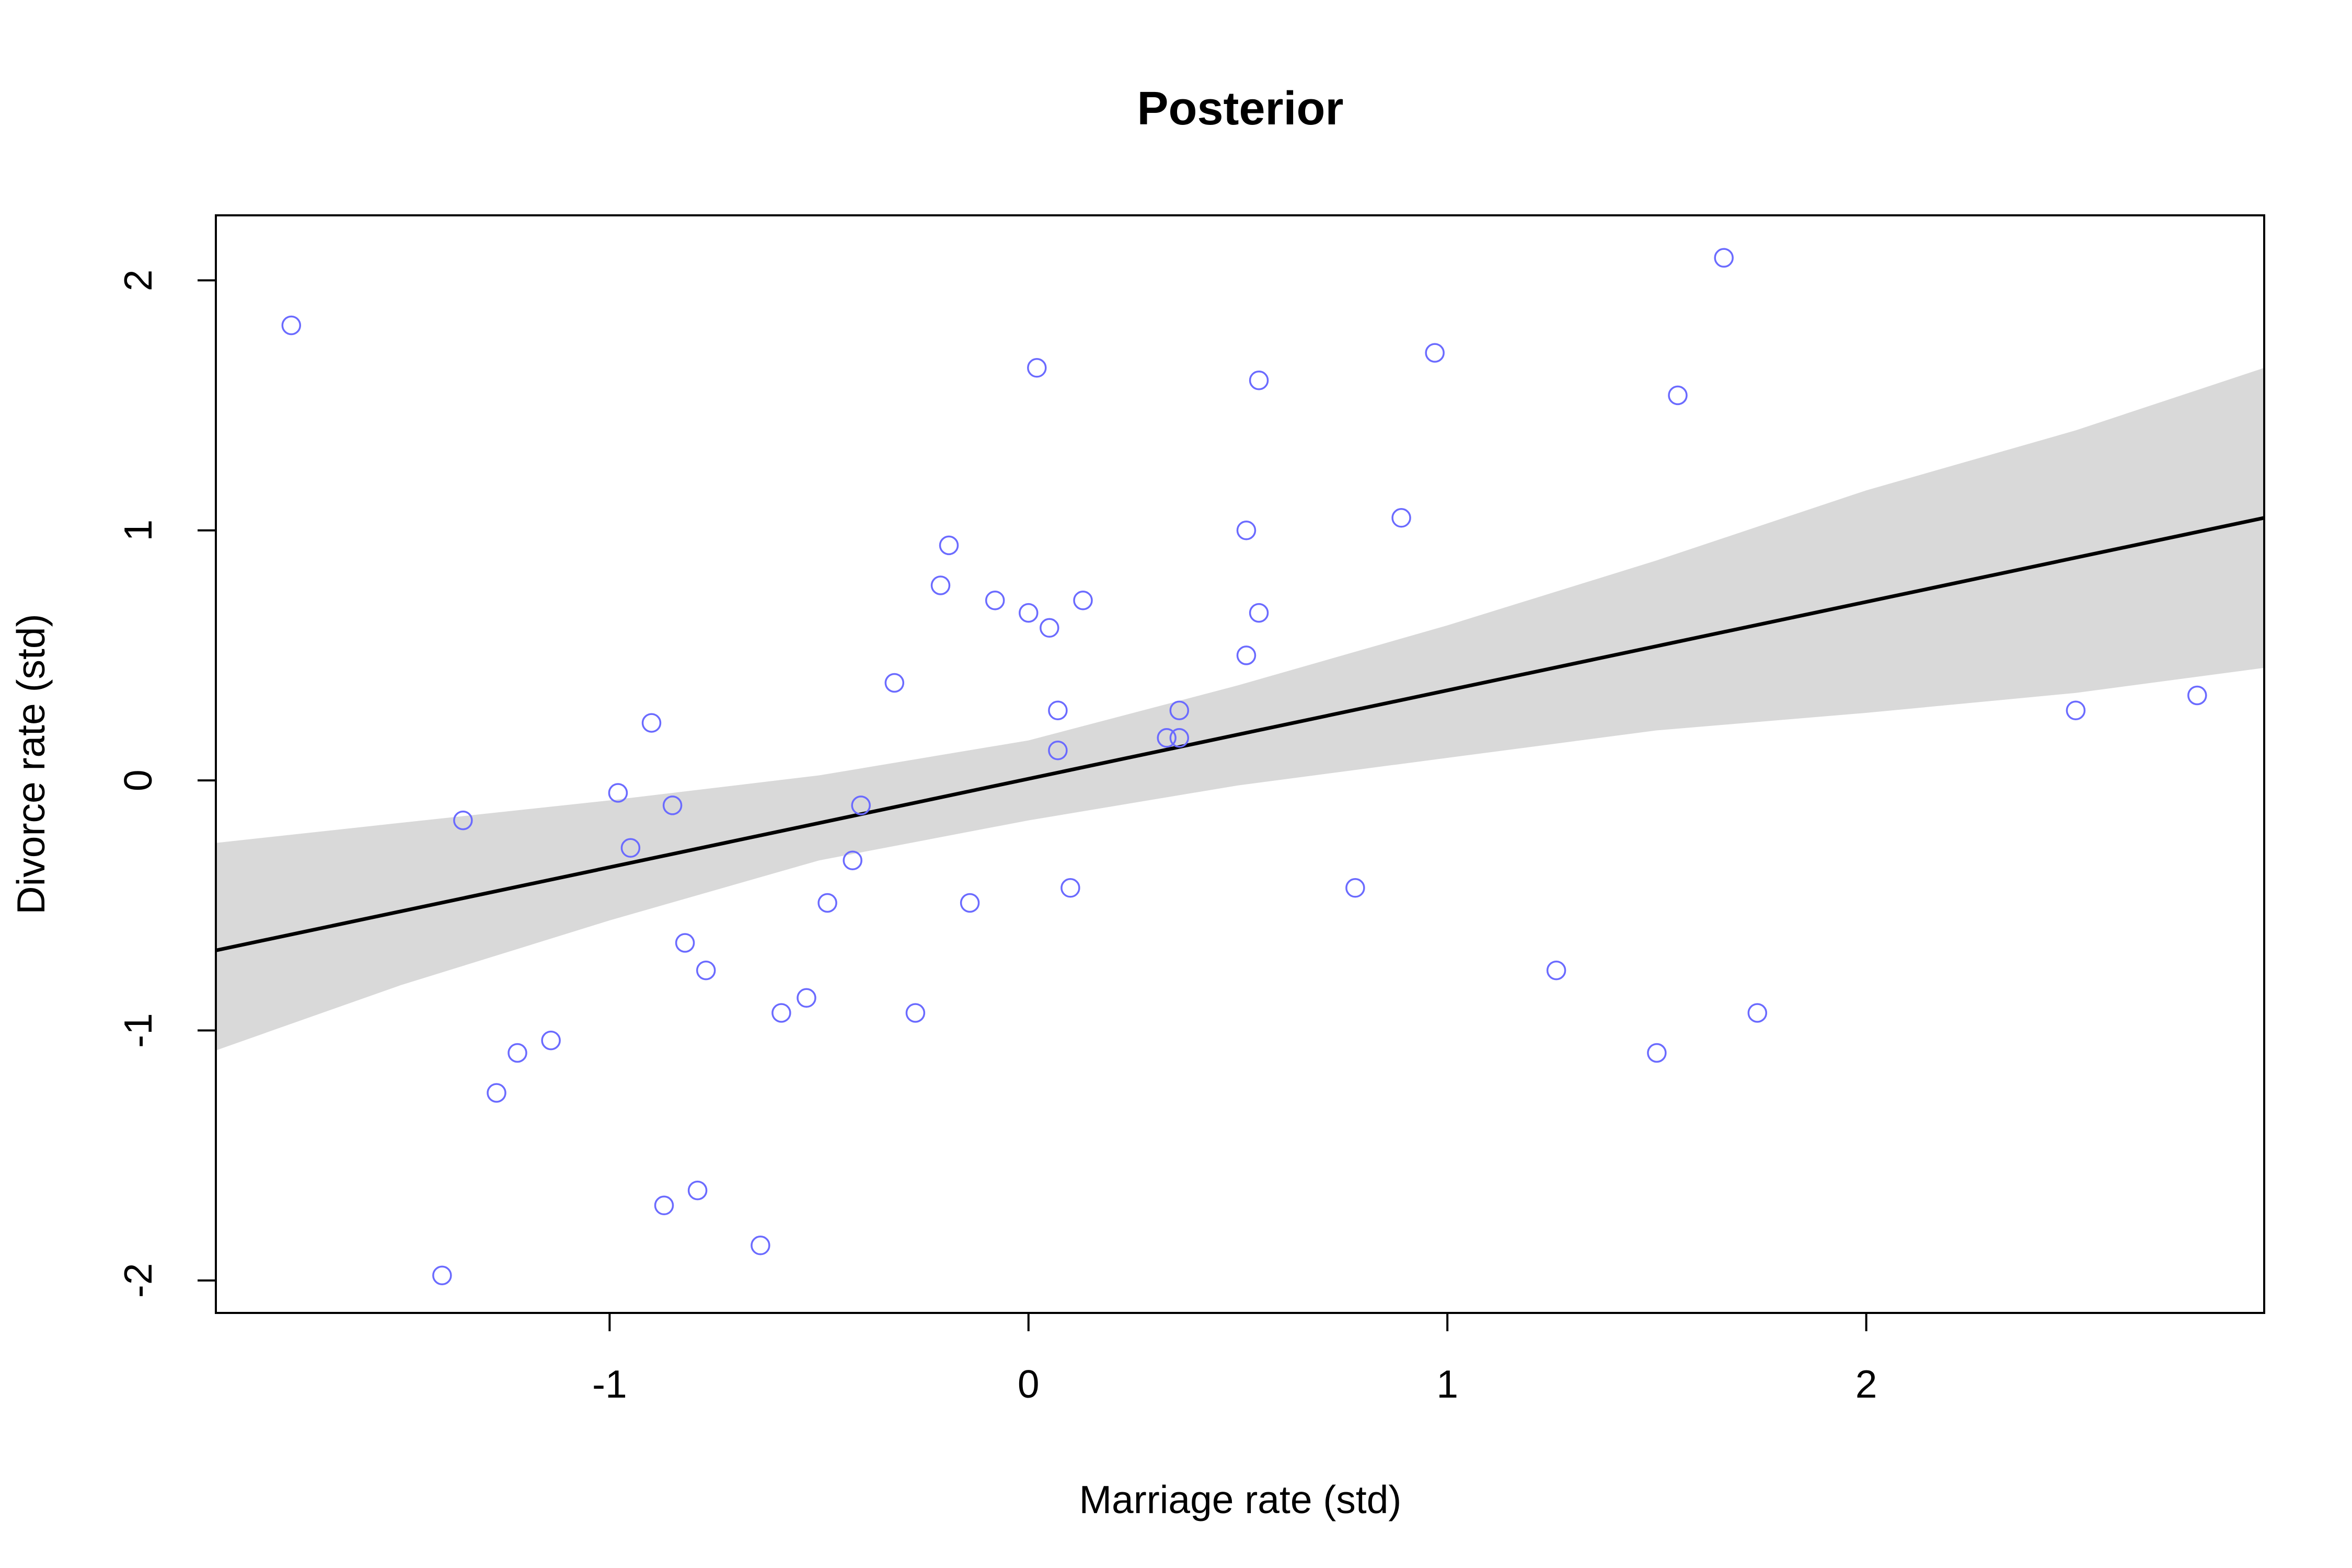 The width and height of the screenshot is (2352, 1568). I want to click on y-tick-label: 1, so click(138, 530).